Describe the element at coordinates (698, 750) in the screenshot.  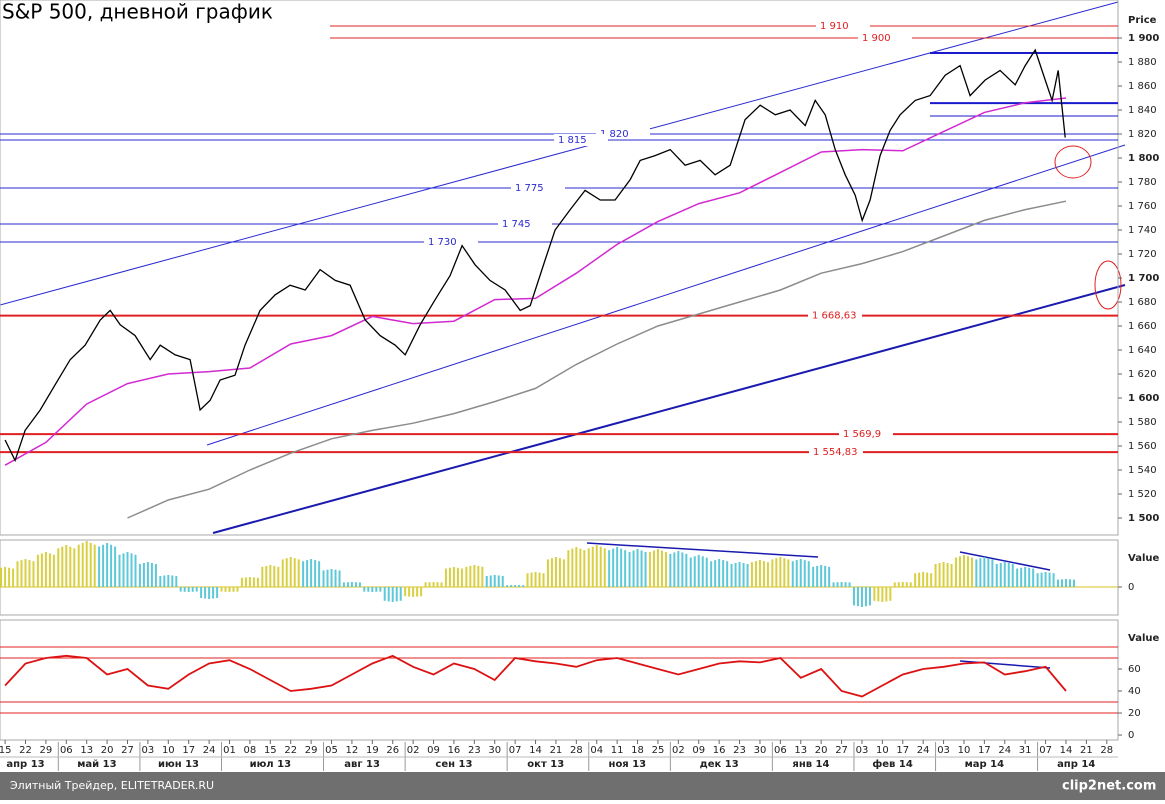
I see `x-tick-label: 09` at that location.